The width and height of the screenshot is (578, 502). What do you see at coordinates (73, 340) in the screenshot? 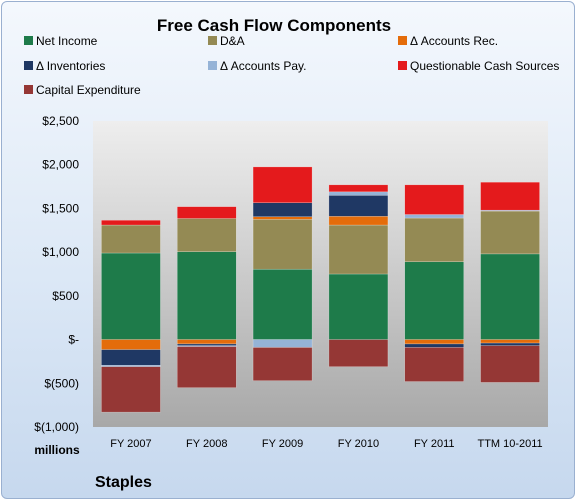
I see `y-tick-label: $-` at bounding box center [73, 340].